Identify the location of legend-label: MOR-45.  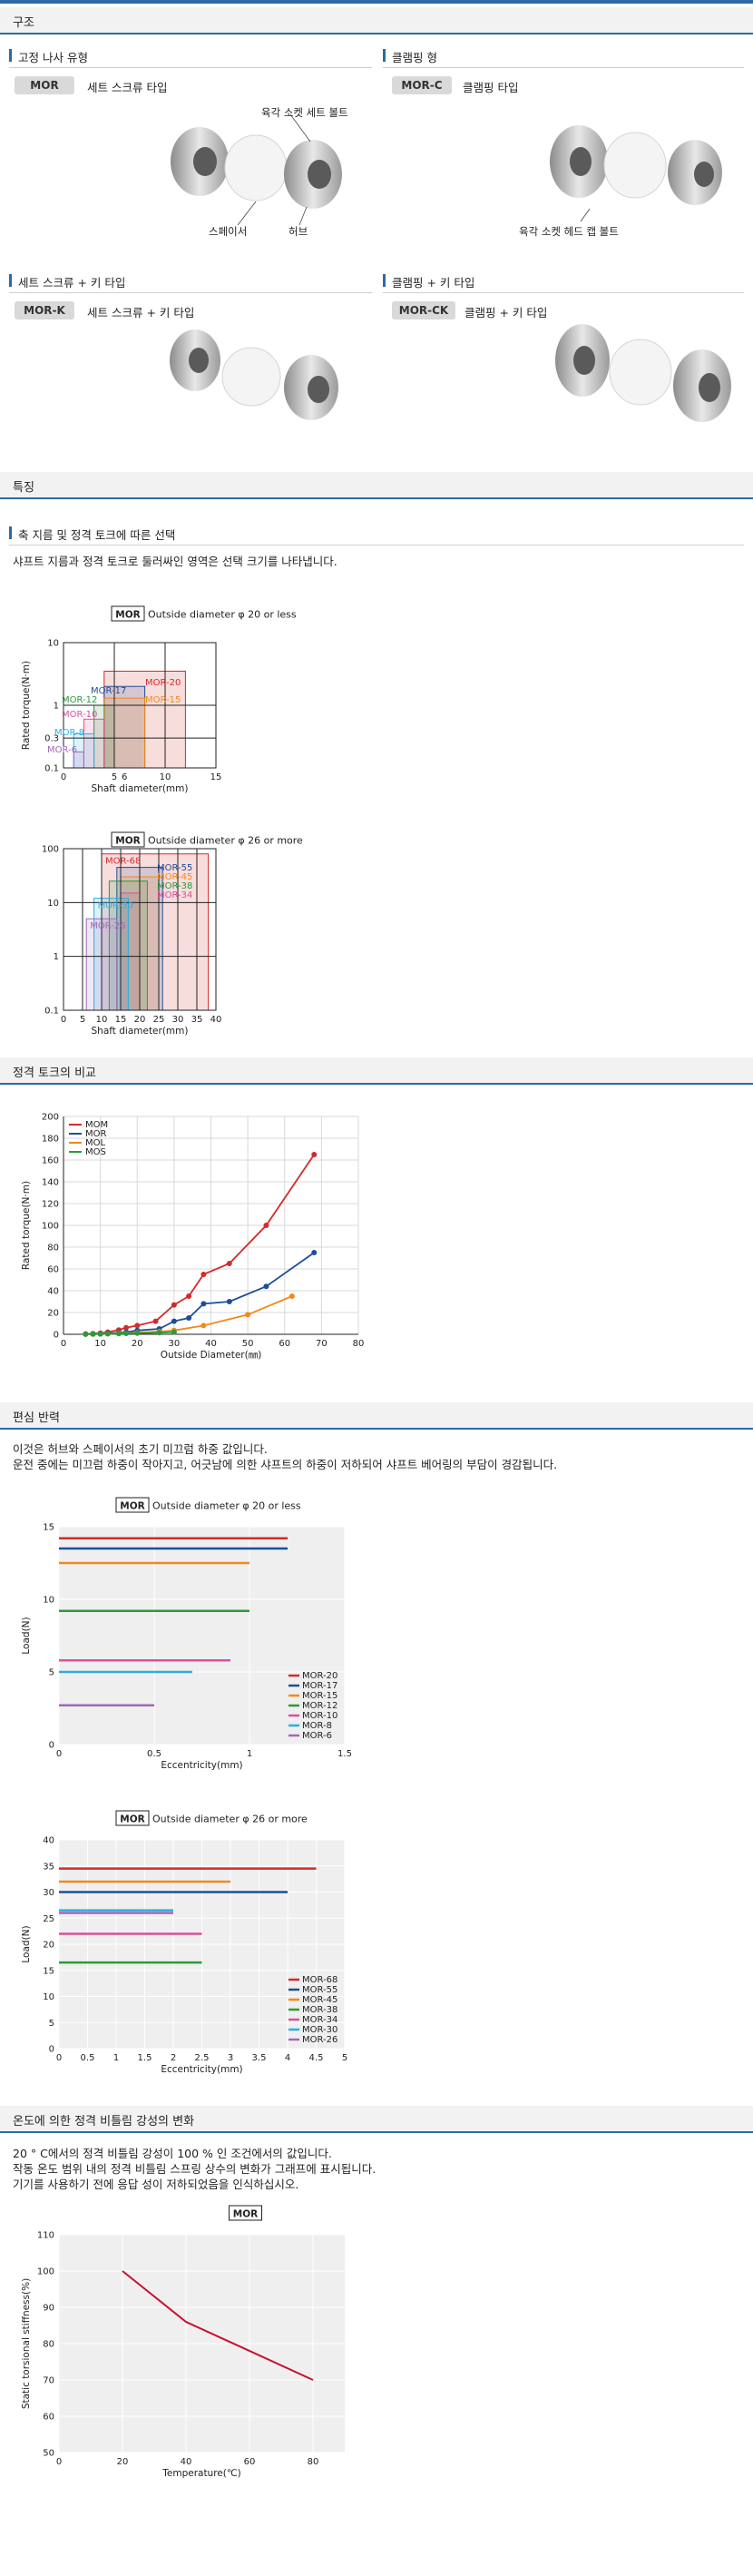
(319, 2000).